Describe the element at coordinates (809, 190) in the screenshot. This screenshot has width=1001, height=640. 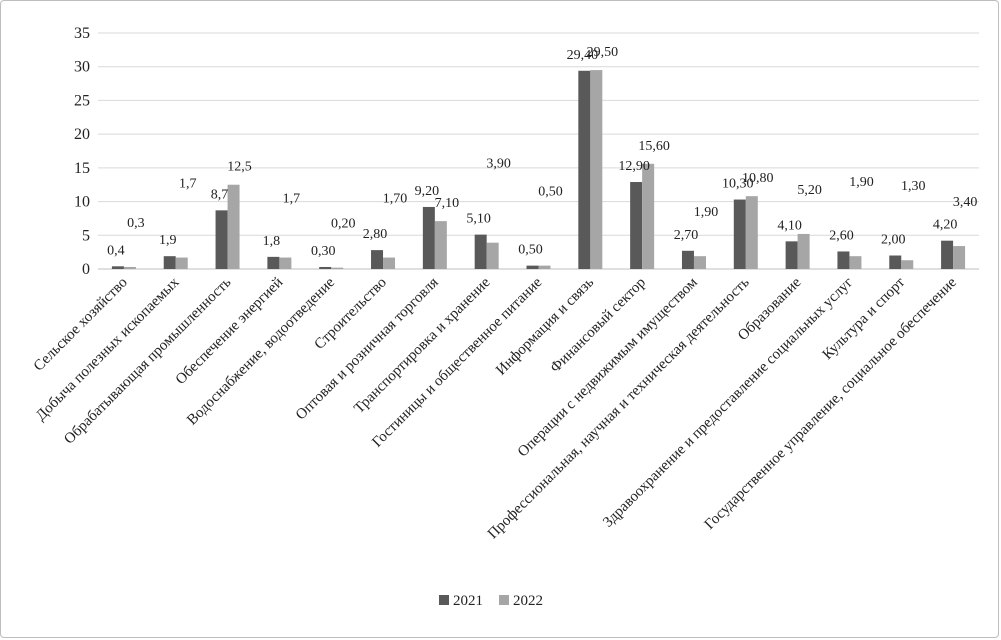
I see `data-label-2022-13: 5,20` at that location.